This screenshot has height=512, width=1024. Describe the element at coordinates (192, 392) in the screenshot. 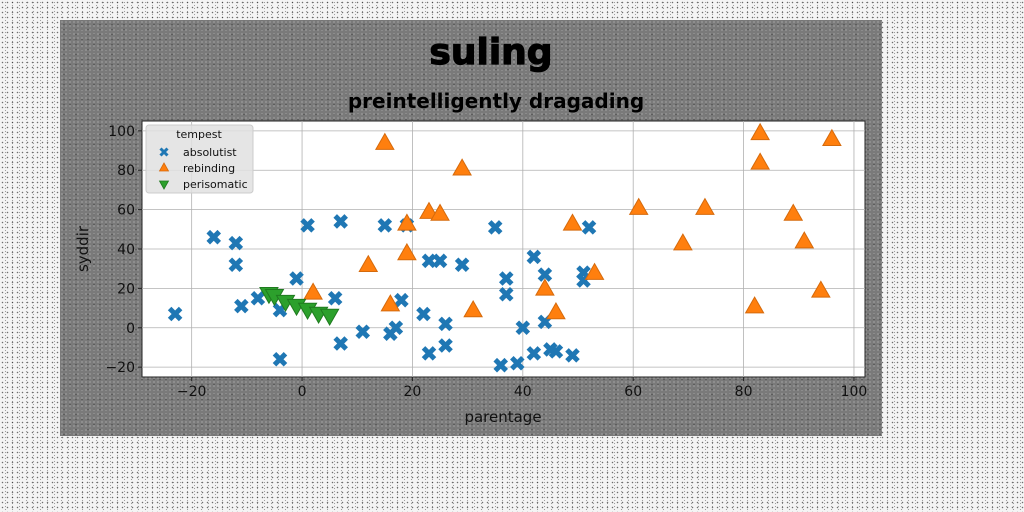

I see `x-tick-label: −20` at that location.